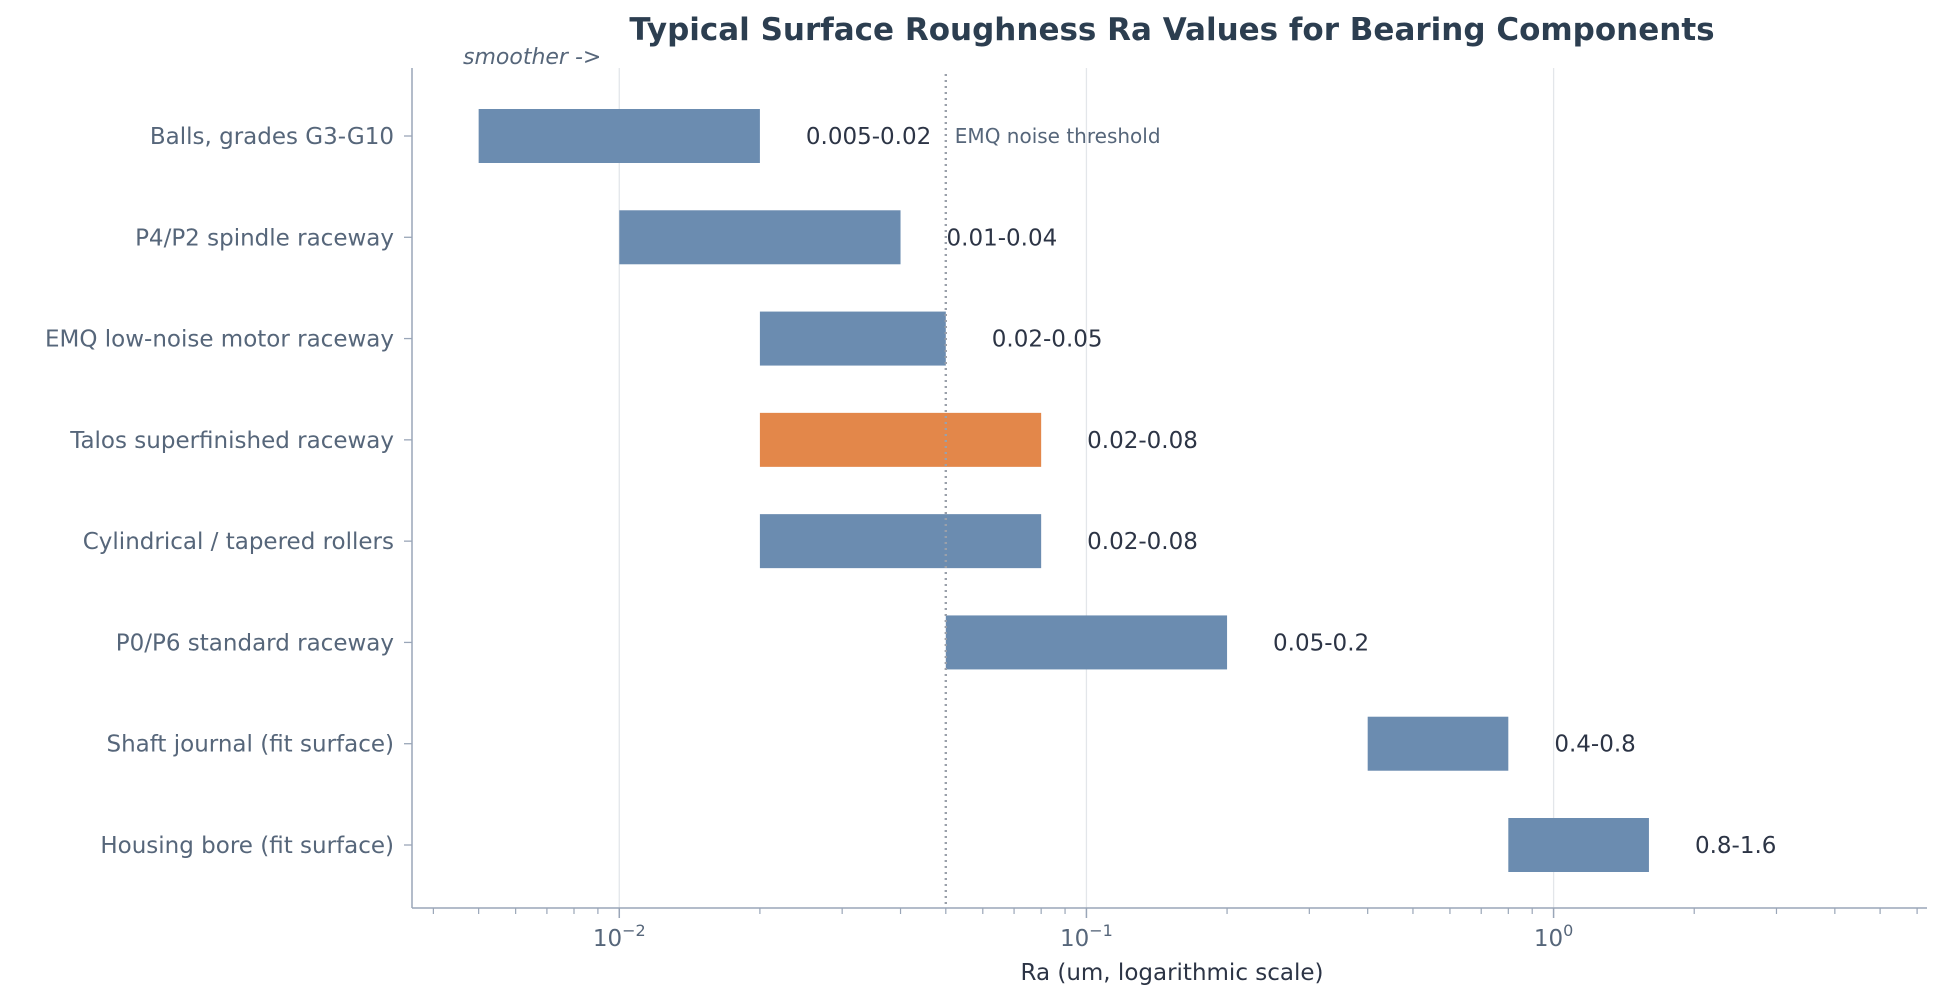  Describe the element at coordinates (1142, 542) in the screenshot. I see `value-label-4: 0.02-0.08` at that location.